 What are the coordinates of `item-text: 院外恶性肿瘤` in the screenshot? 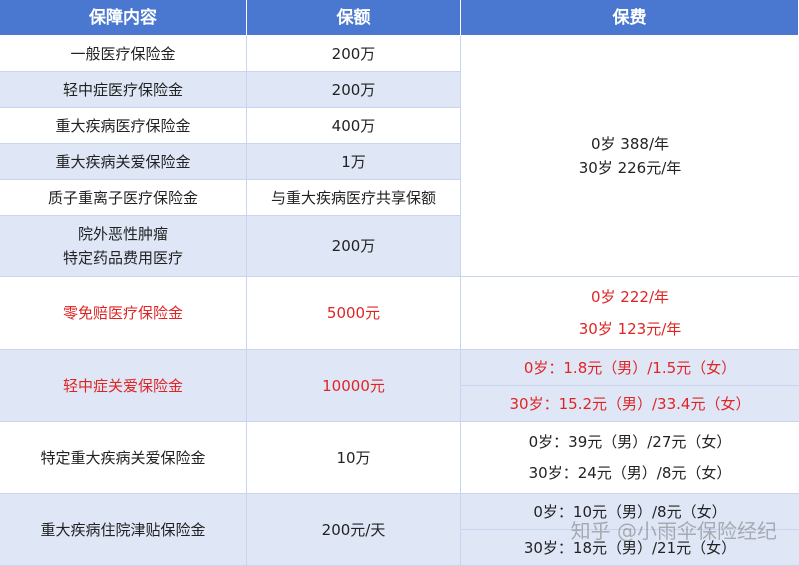 It's located at (122, 234).